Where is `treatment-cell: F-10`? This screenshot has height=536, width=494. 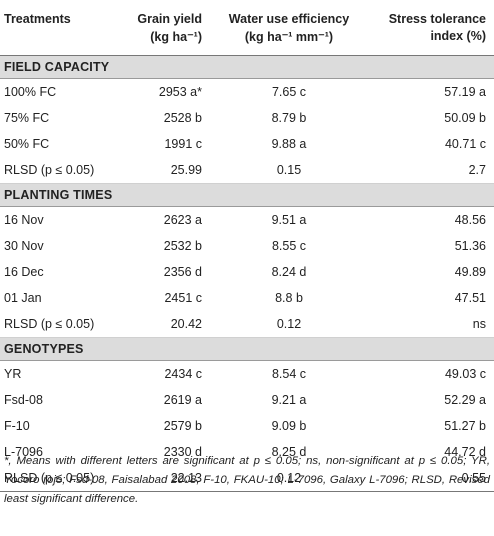 treatment-cell: F-10 is located at coordinates (17, 426).